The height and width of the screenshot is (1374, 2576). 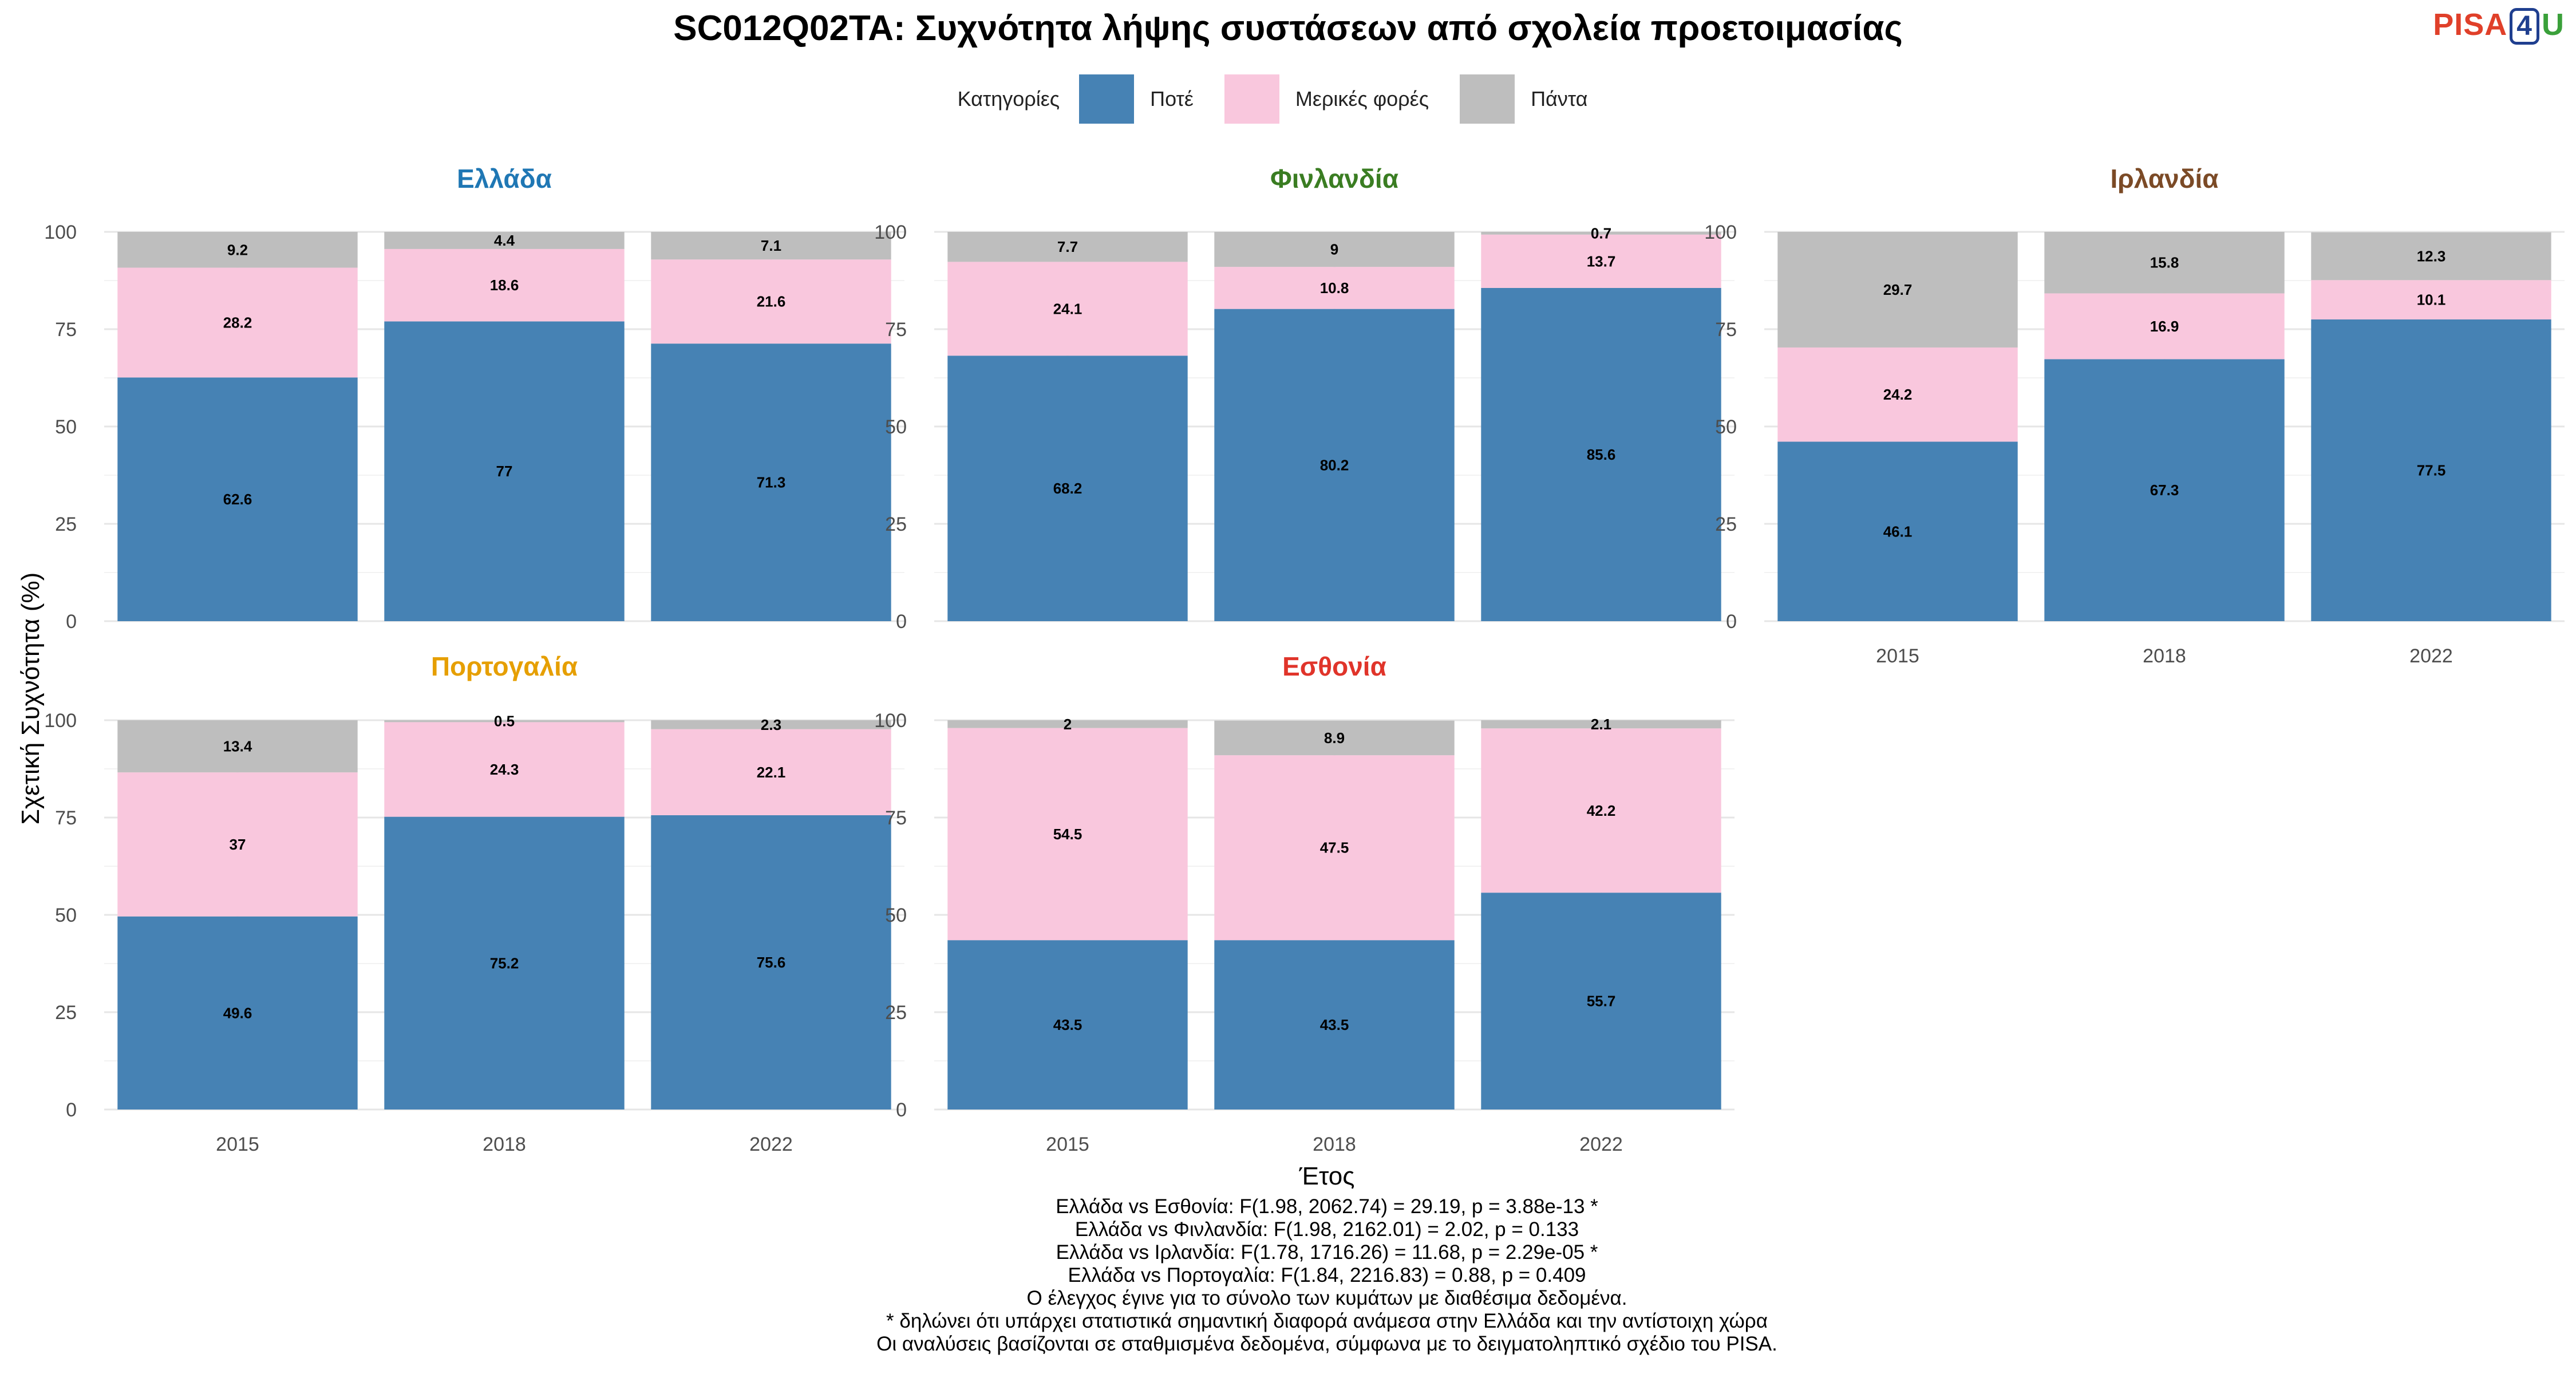 I want to click on bar-πορτογαλία-2018-0, so click(x=504, y=963).